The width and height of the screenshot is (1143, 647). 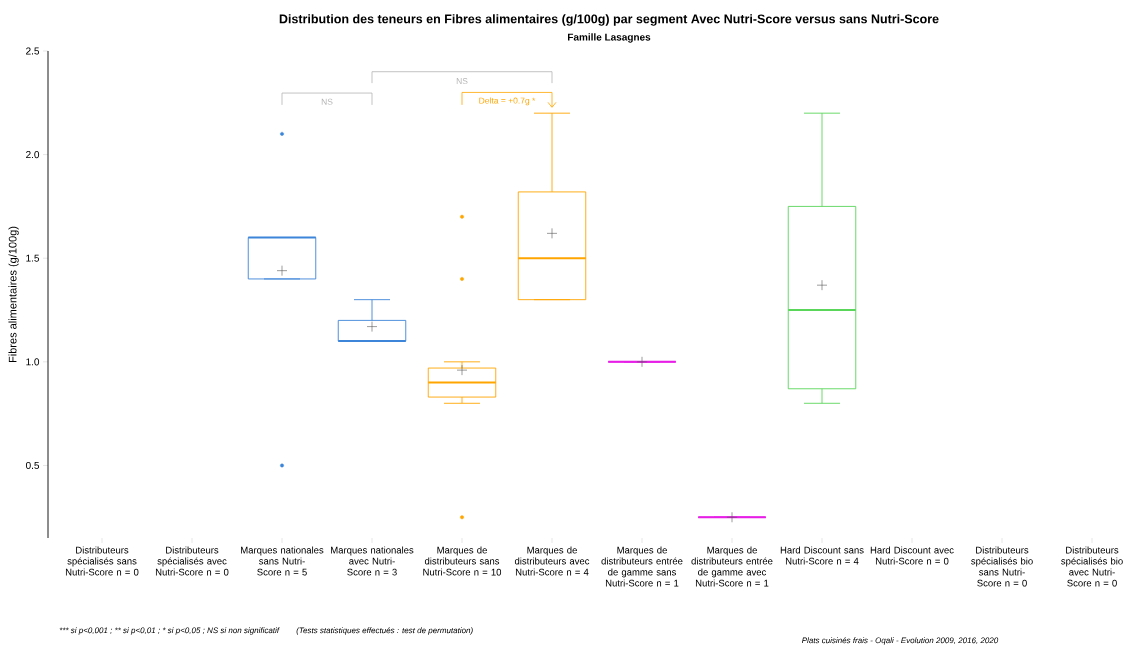 I want to click on x-tick-label: Marques de distributeurs avec Nutri-Score n = 4, so click(x=552, y=561).